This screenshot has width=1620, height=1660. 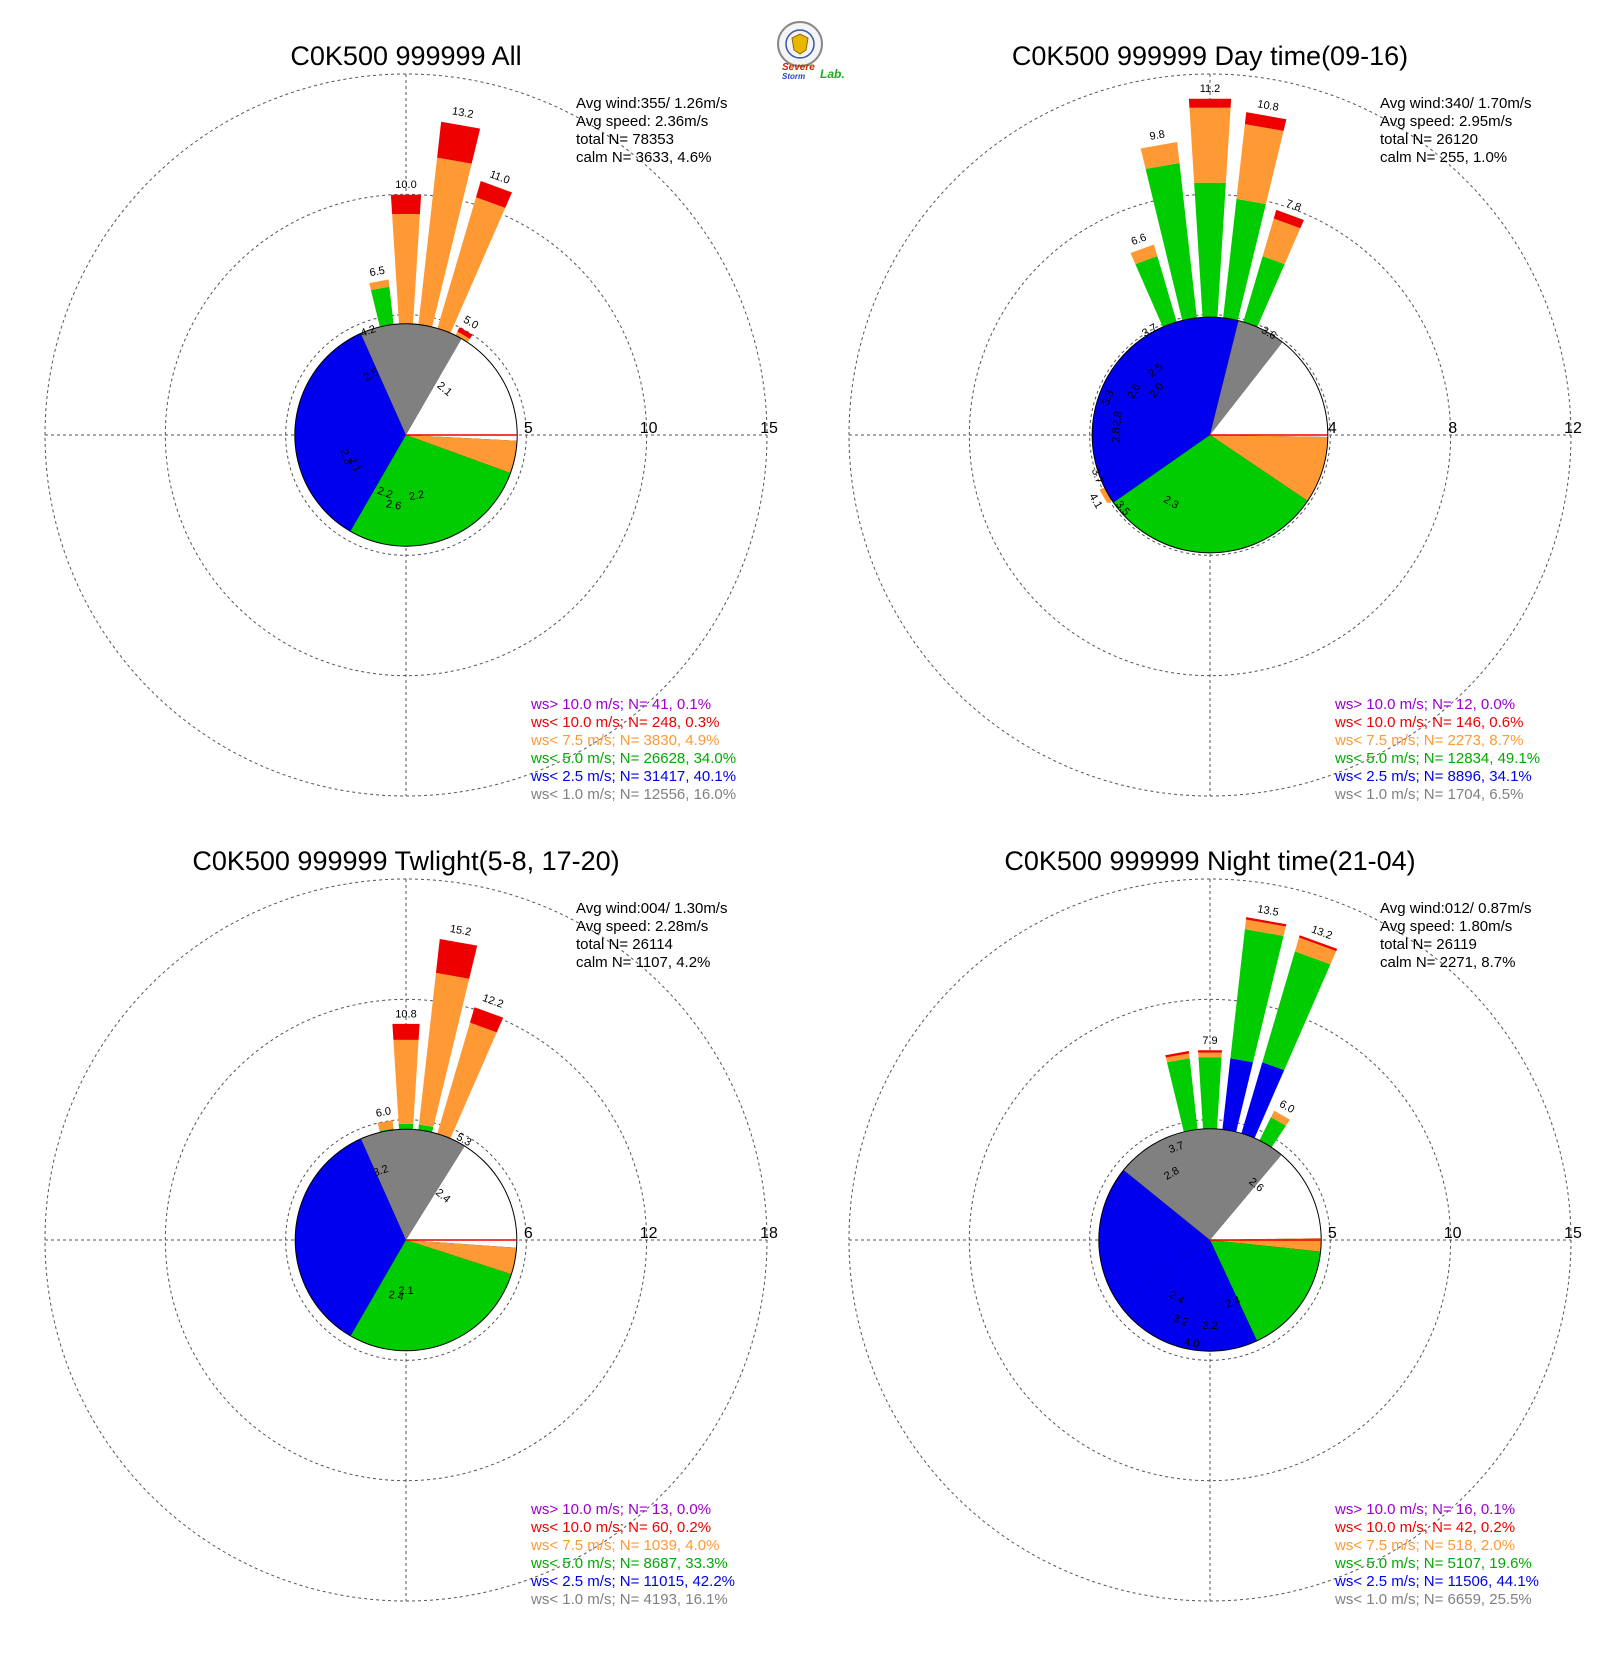 What do you see at coordinates (1176, 1148) in the screenshot?
I see `bar-value-label: 3.7` at bounding box center [1176, 1148].